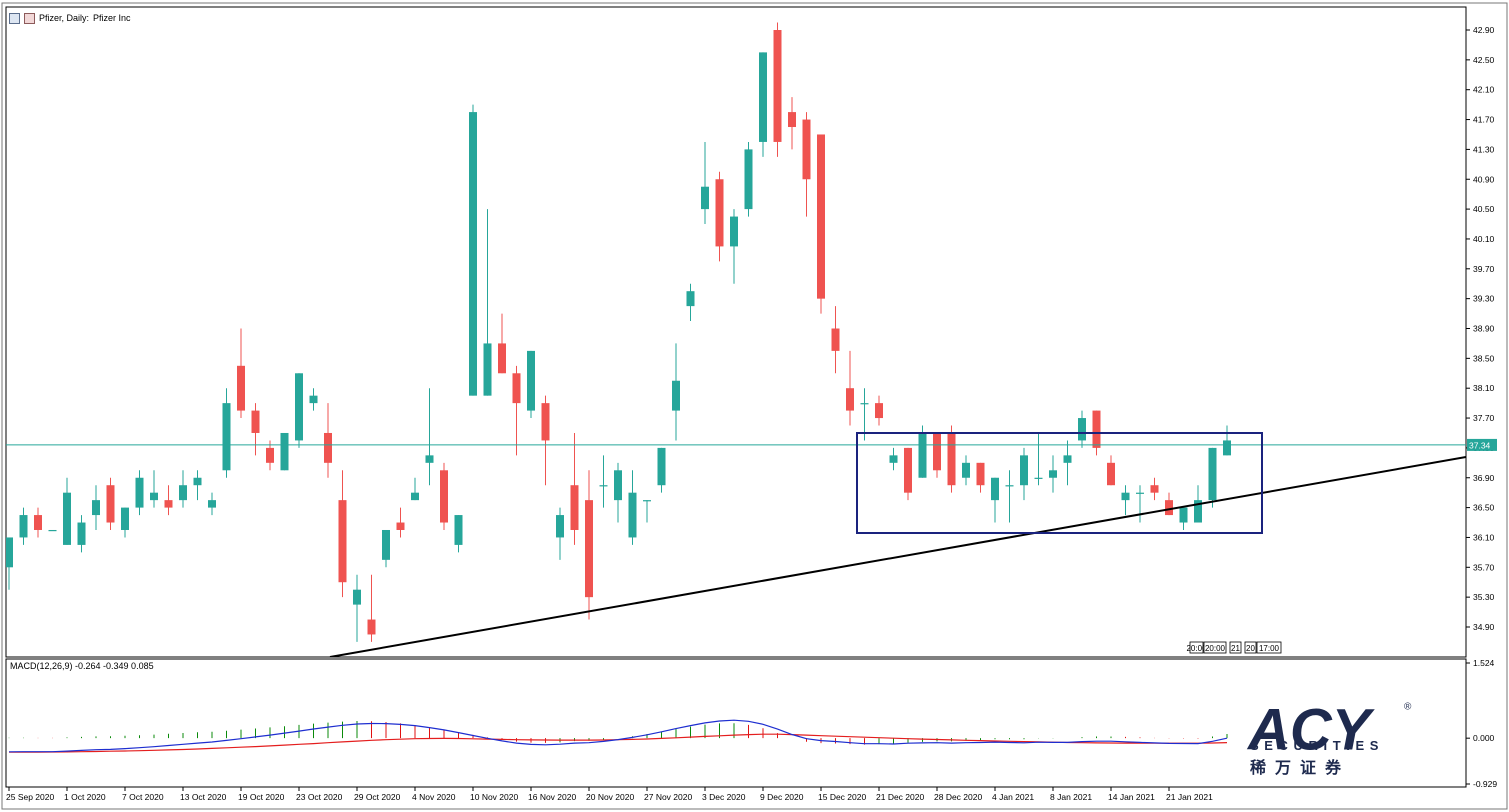  What do you see at coordinates (1485, 784) in the screenshot?
I see `macd-tick-label: -0.929` at bounding box center [1485, 784].